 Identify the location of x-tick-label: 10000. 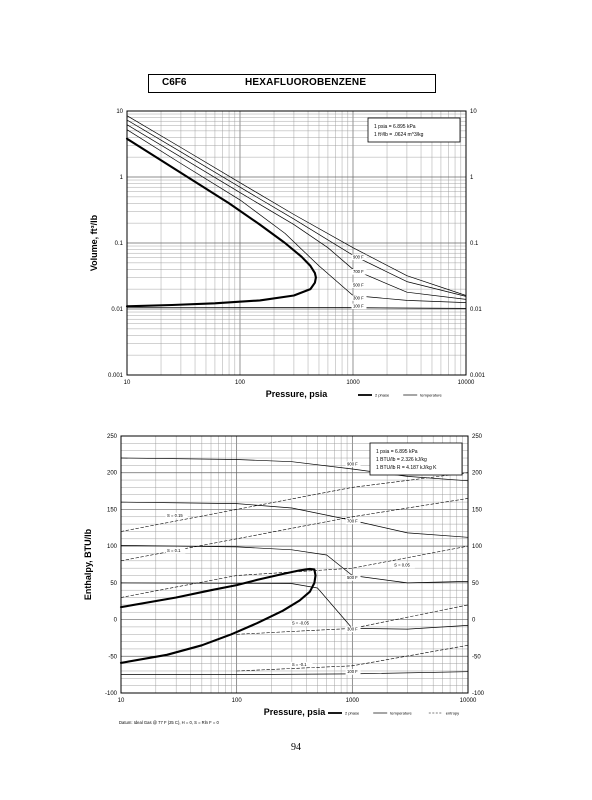
(466, 383).